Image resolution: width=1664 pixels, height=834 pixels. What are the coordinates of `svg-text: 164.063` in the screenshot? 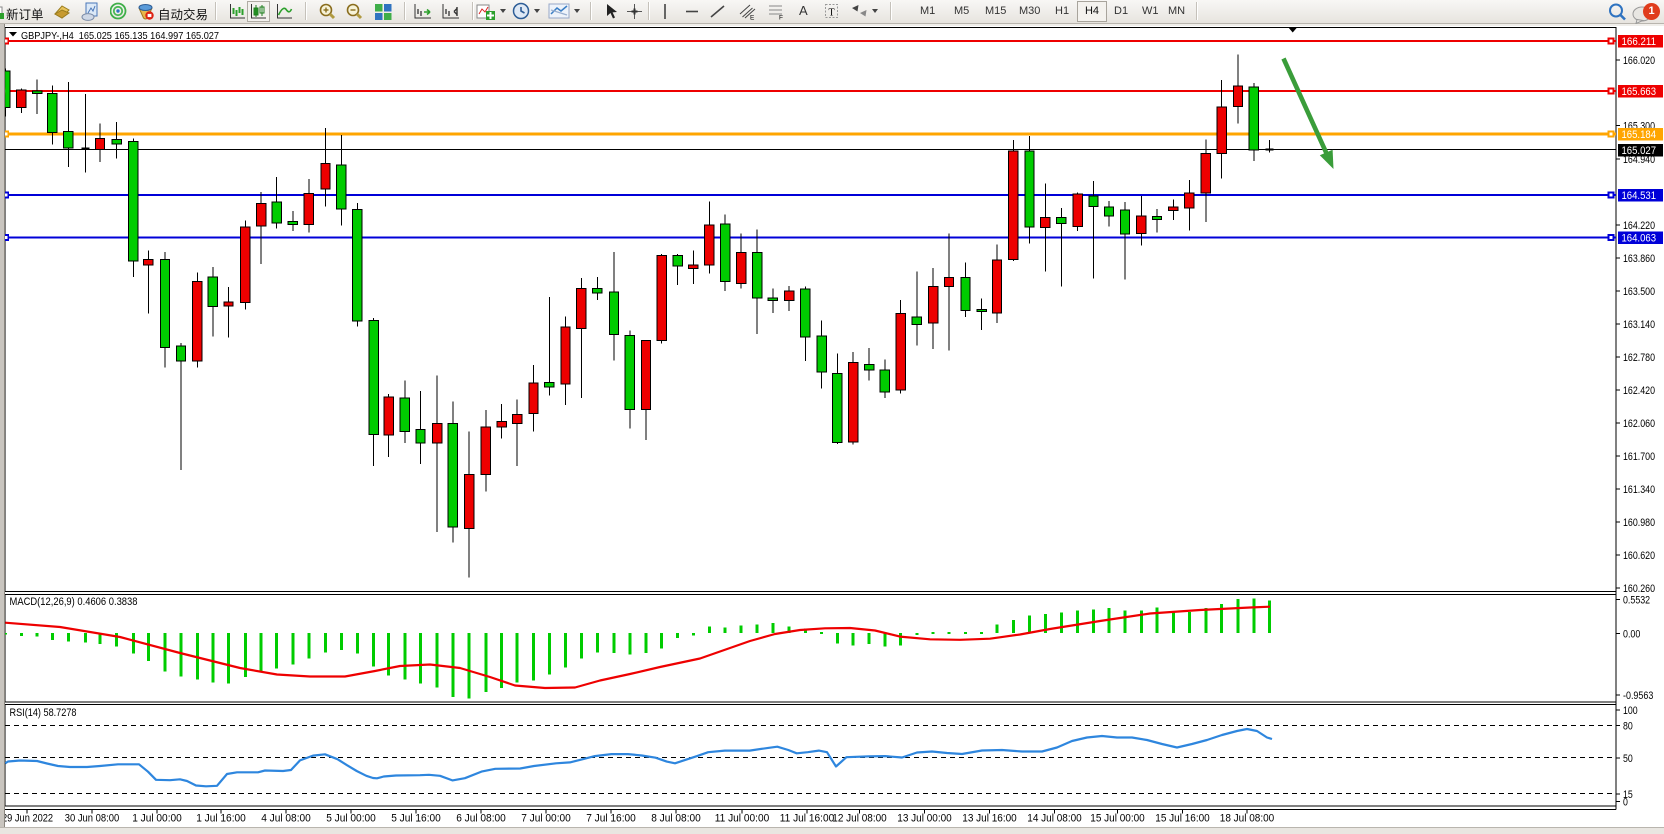 It's located at (1639, 239).